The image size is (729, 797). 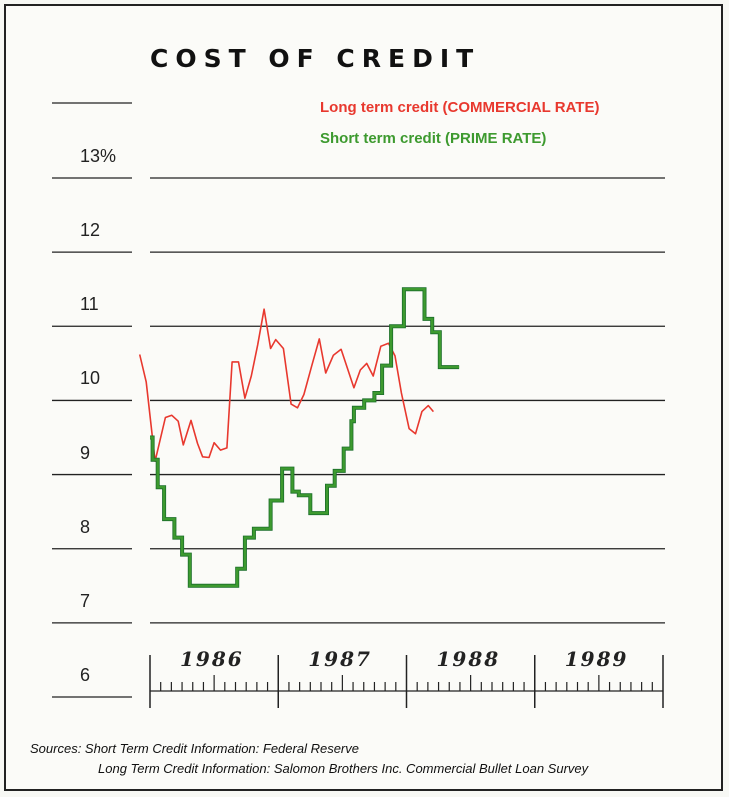 What do you see at coordinates (85, 600) in the screenshot?
I see `y-tick-label: 7` at bounding box center [85, 600].